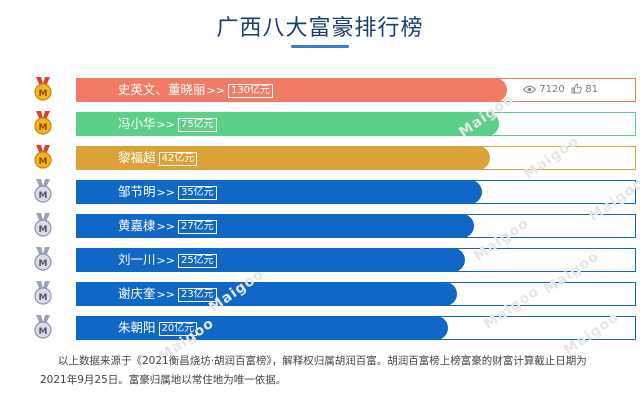 The height and width of the screenshot is (401, 640). Describe the element at coordinates (178, 329) in the screenshot. I see `wealth-badge: 20亿元` at that location.